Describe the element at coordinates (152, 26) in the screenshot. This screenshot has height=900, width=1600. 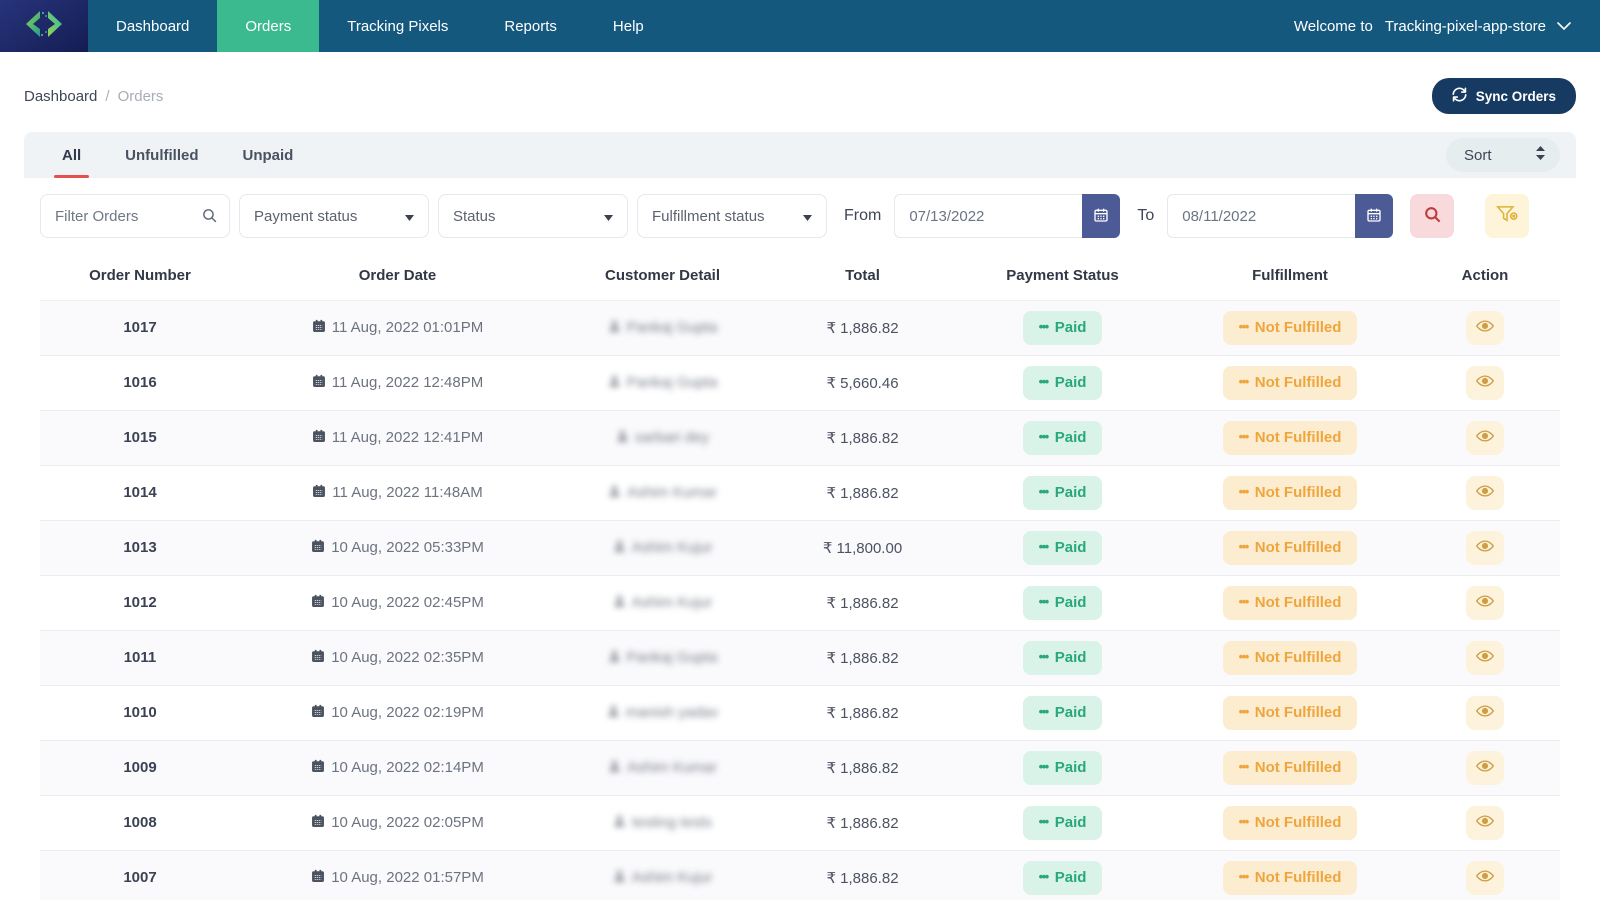
I see `nav-item-dashboard: Dashboard` at that location.